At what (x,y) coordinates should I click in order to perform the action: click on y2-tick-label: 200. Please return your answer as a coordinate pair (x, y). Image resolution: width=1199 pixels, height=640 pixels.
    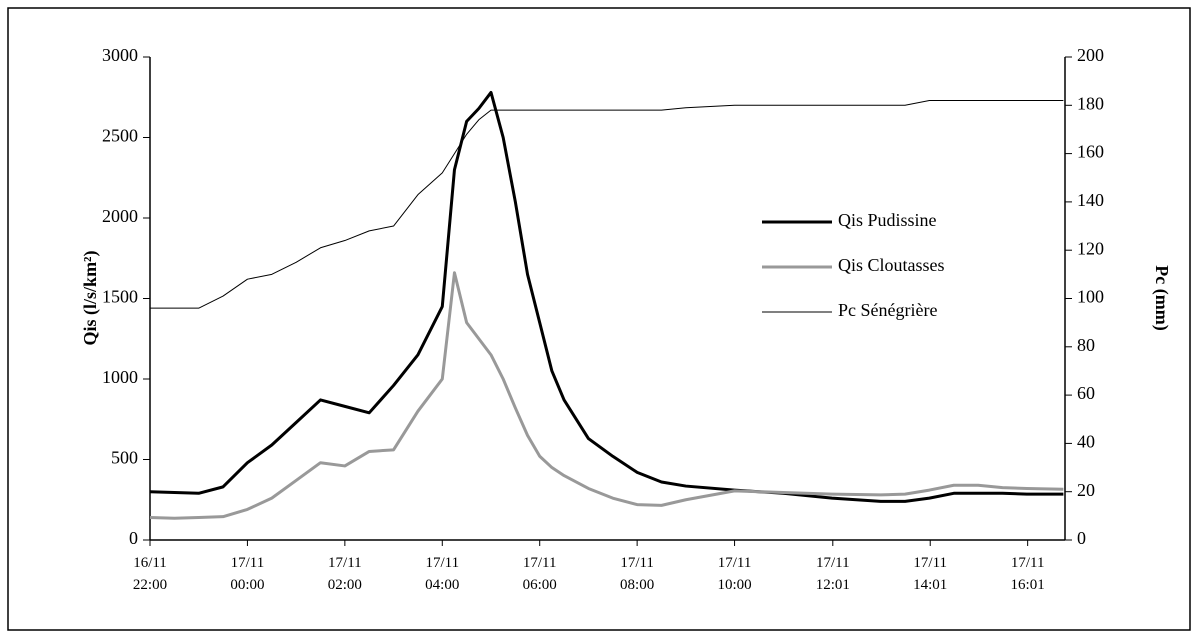
    Looking at the image, I should click on (1090, 55).